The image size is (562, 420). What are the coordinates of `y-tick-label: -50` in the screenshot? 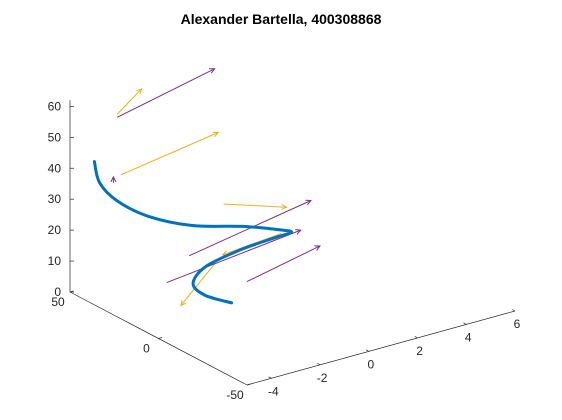 It's located at (235, 395).